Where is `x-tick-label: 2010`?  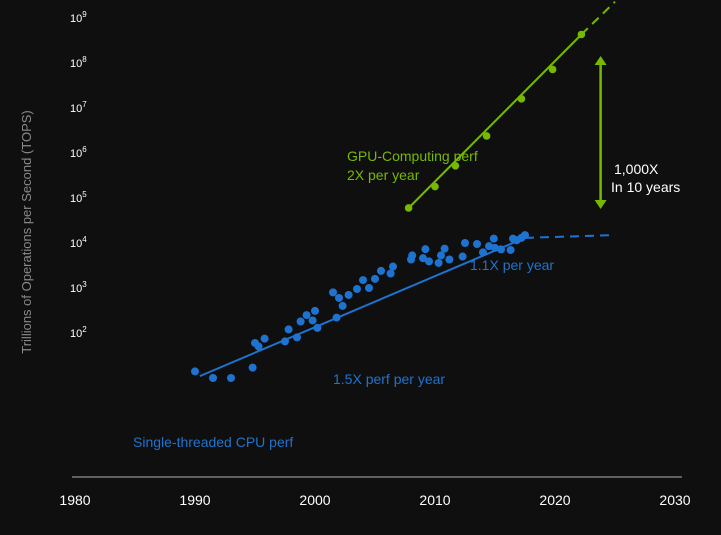
x-tick-label: 2010 is located at coordinates (434, 500).